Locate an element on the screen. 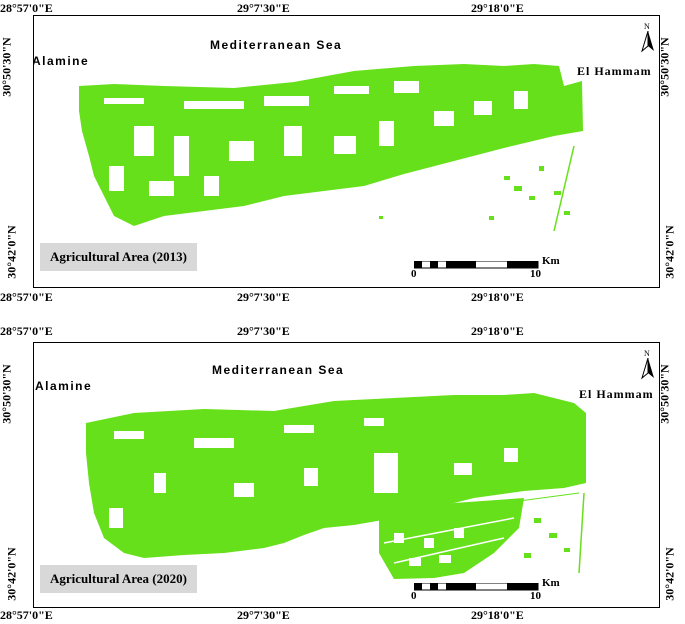  map-title-box: Agricultural Area (2020) is located at coordinates (118, 579).